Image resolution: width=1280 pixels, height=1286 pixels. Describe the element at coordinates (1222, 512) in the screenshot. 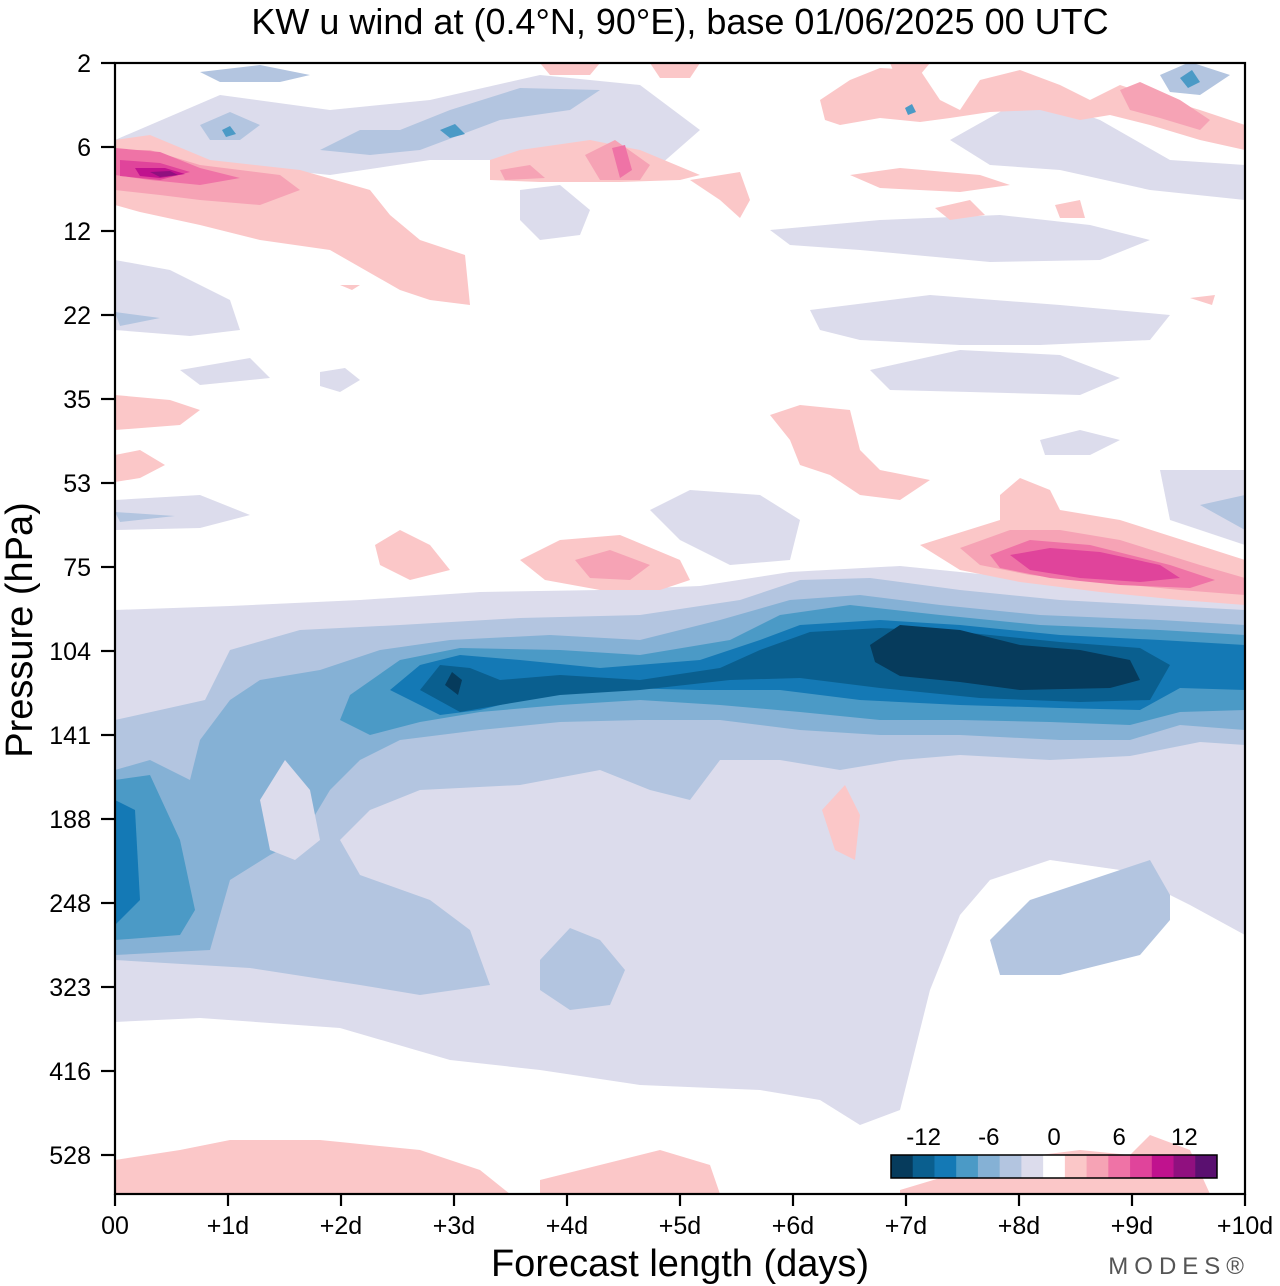

I see `contour-neg-4-right53` at that location.